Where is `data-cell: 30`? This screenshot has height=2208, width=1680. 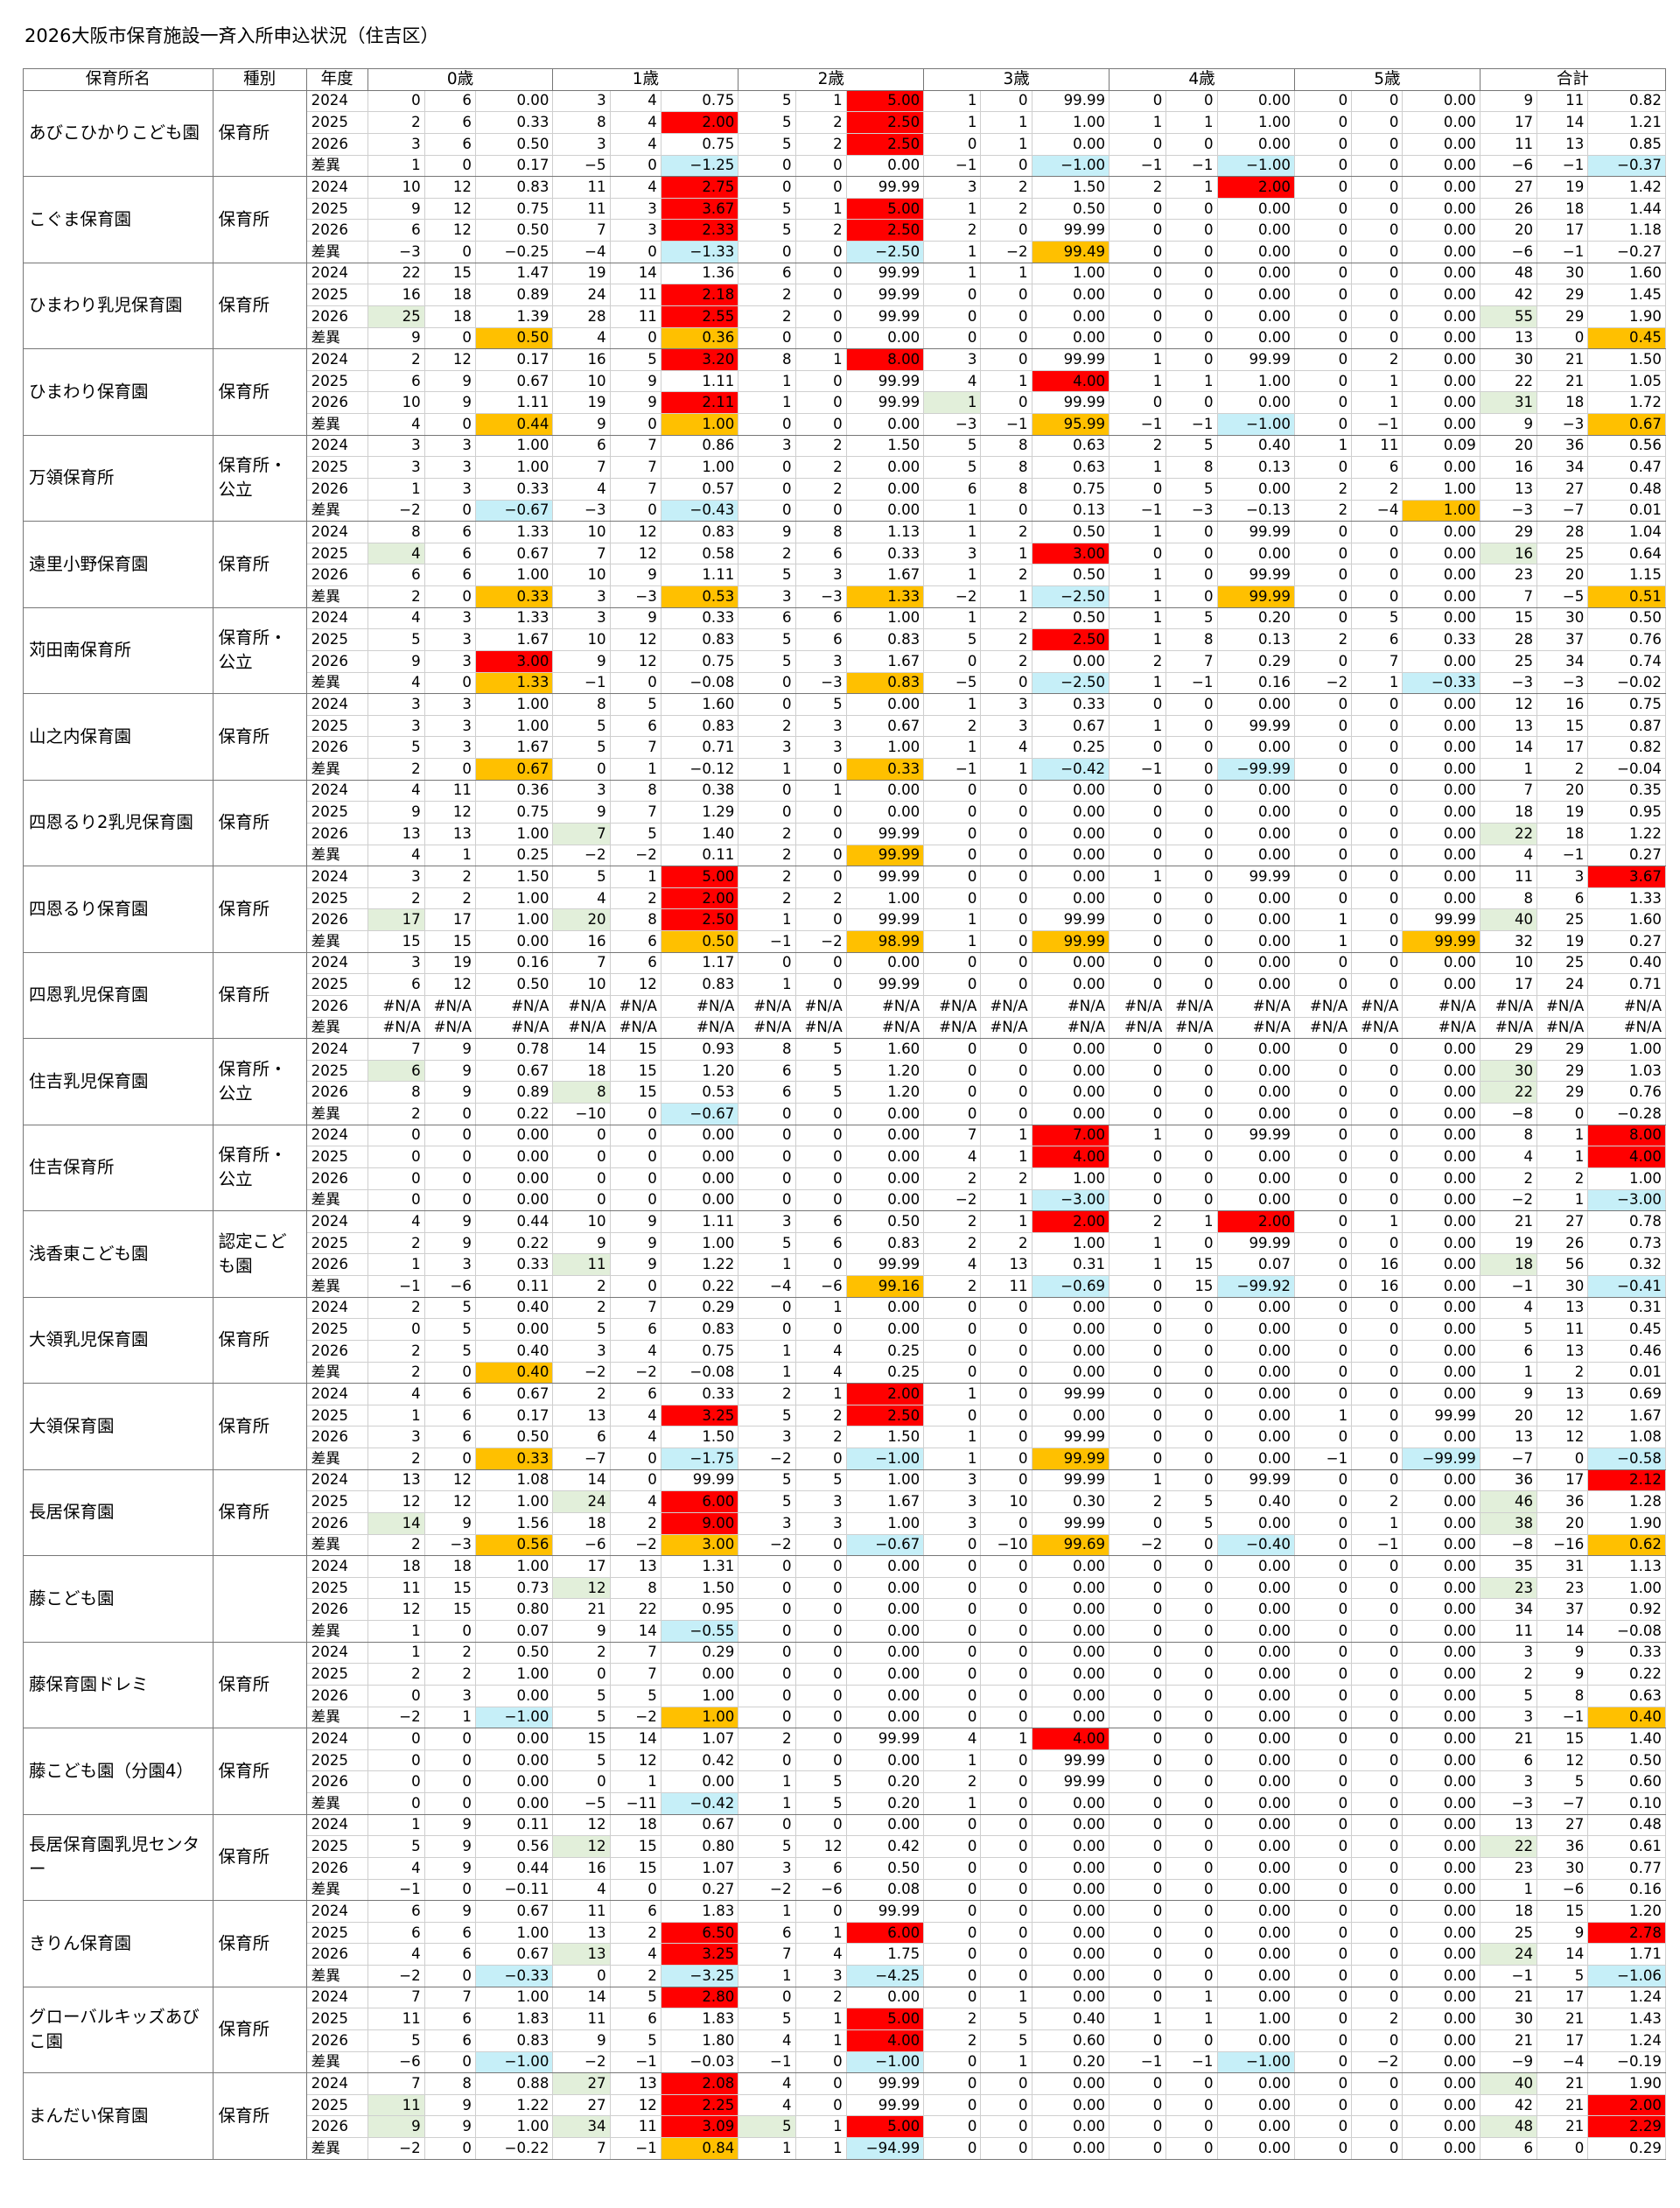 data-cell: 30 is located at coordinates (1508, 2019).